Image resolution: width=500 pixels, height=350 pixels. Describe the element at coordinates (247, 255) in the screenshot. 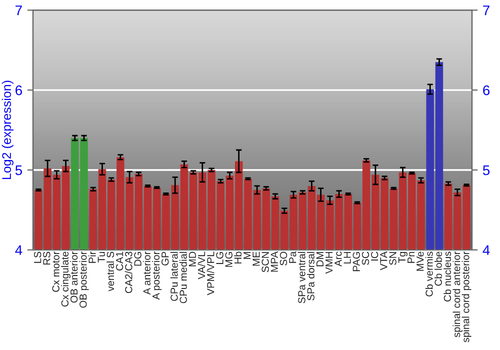

I see `x-tick-label: M` at that location.